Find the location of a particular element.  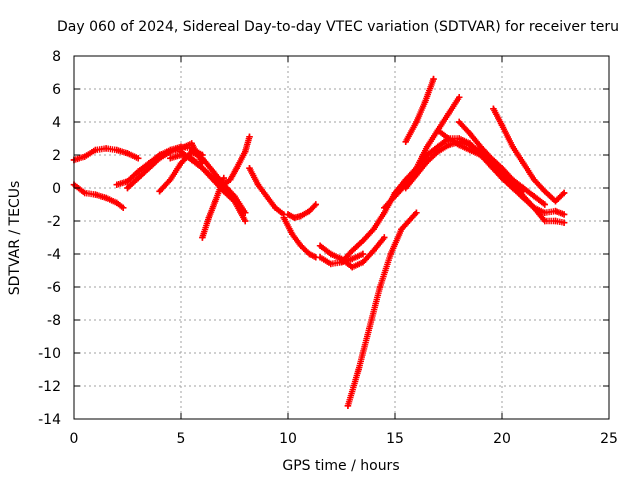

y-tick-label: 0 is located at coordinates (56, 189).